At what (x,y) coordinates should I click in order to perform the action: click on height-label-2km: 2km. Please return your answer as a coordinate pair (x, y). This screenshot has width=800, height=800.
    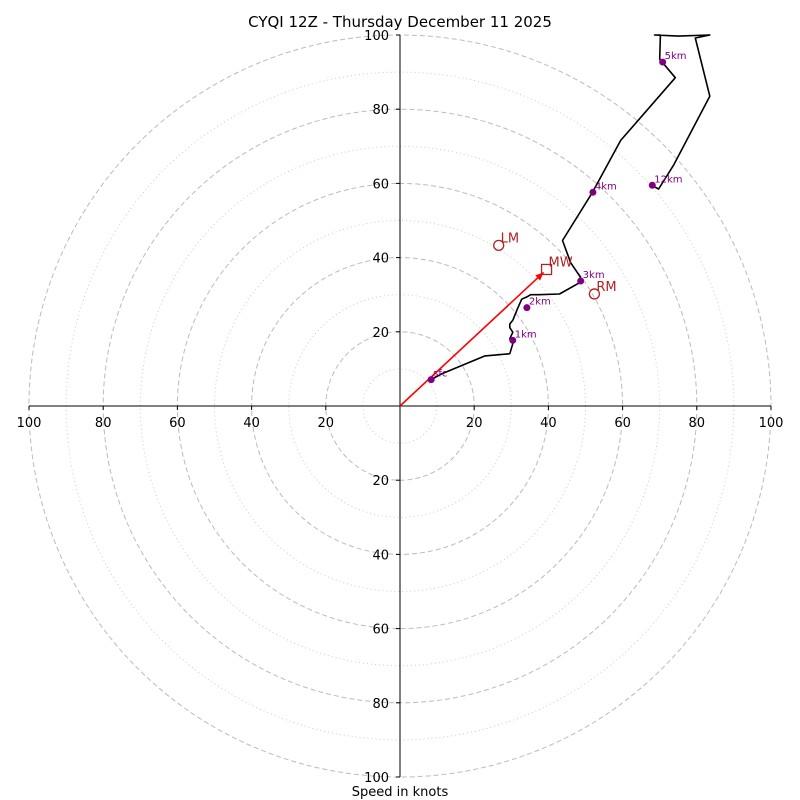
    Looking at the image, I should click on (540, 302).